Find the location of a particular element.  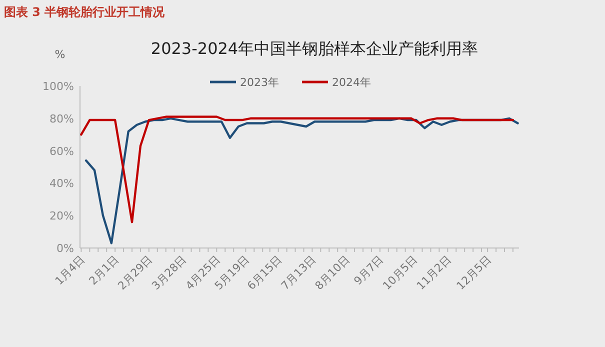

y-tick-label: 100% is located at coordinates (58, 86).